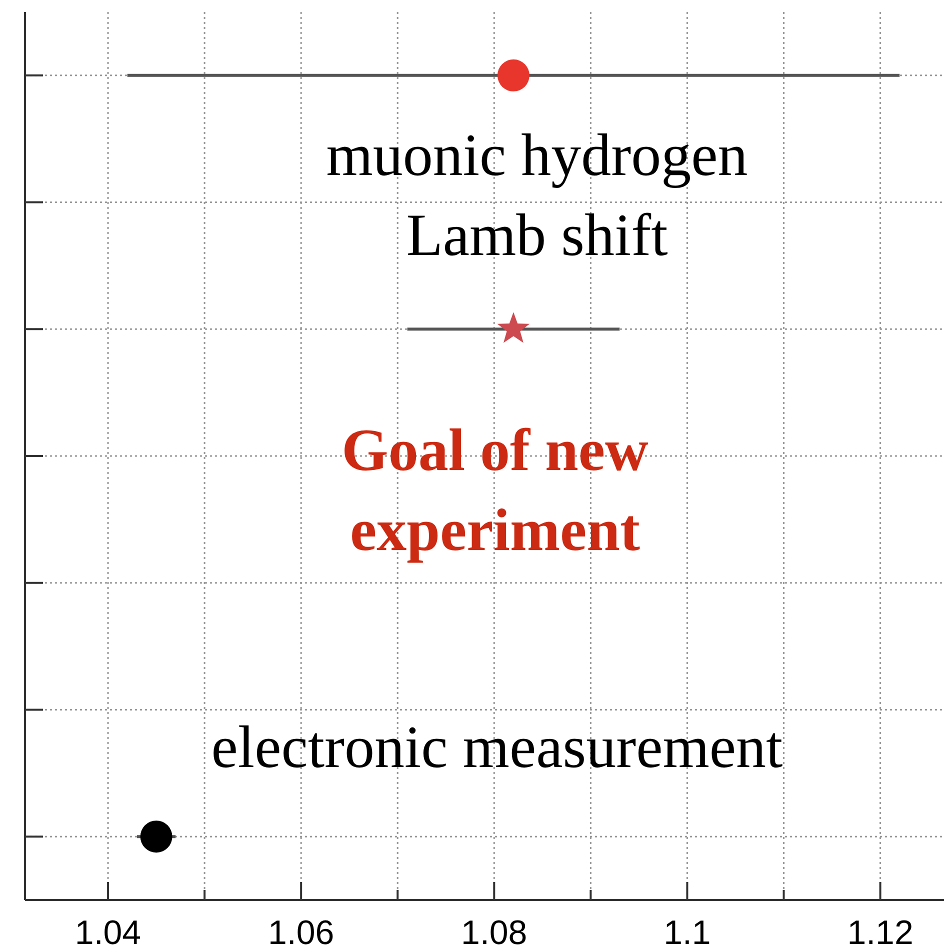 The width and height of the screenshot is (944, 951). What do you see at coordinates (880, 932) in the screenshot?
I see `x-tick-label: 1.12` at bounding box center [880, 932].